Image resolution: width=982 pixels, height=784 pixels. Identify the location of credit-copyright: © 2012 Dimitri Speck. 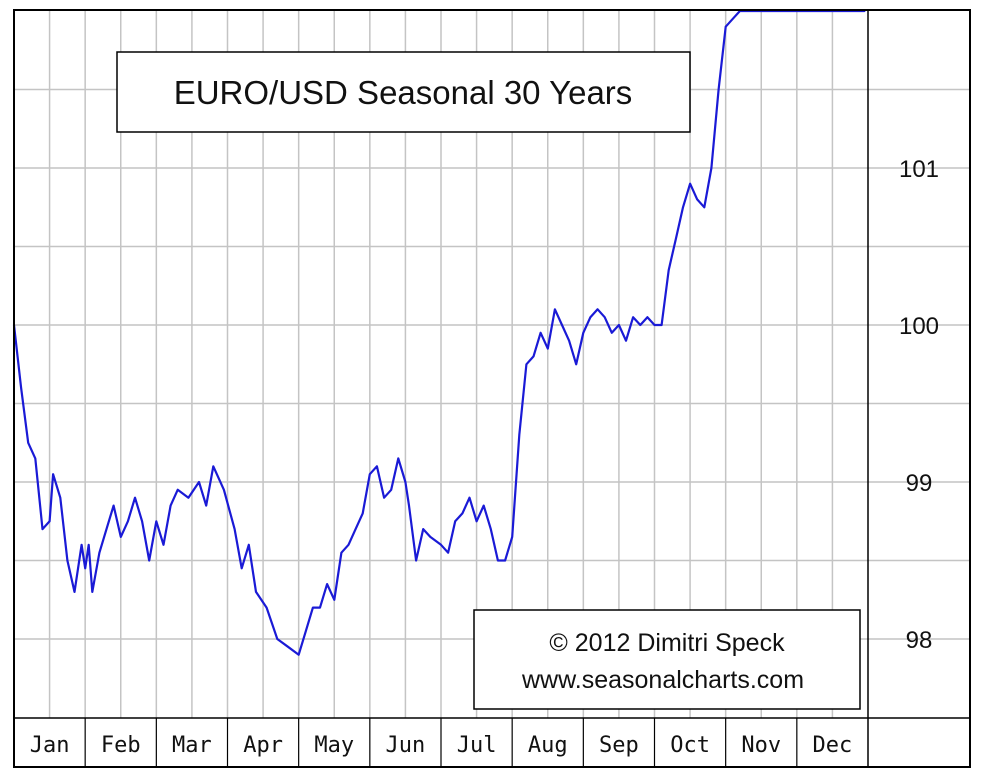
(667, 643).